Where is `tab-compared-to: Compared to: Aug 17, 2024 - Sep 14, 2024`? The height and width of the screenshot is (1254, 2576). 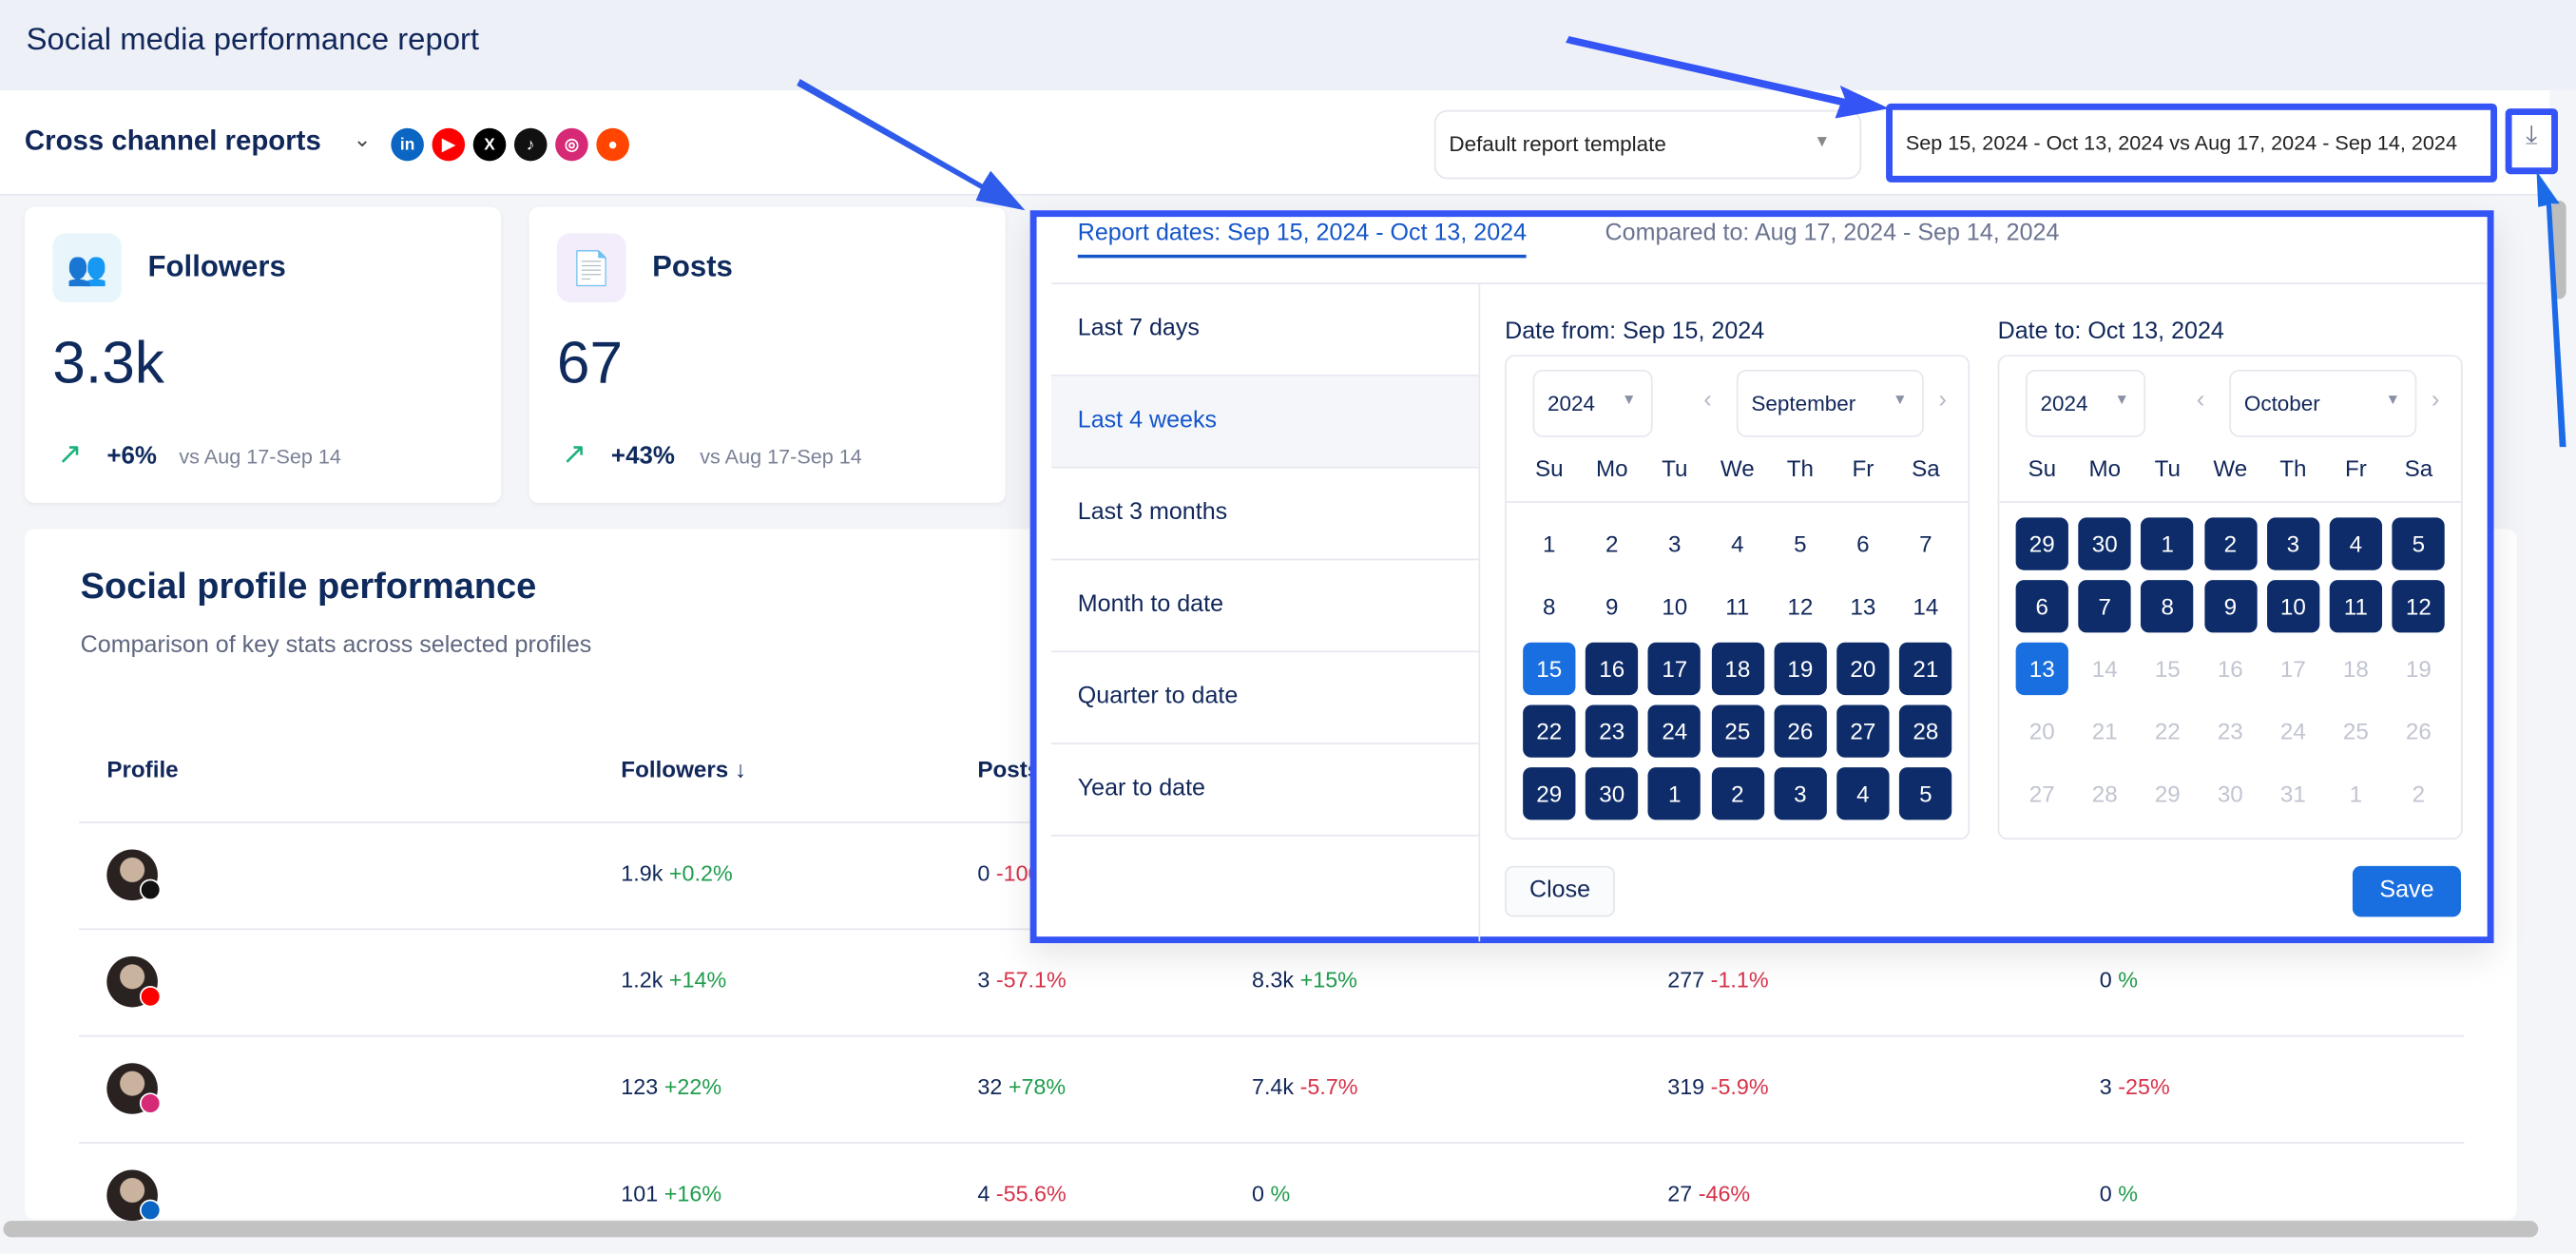 tab-compared-to: Compared to: Aug 17, 2024 - Sep 14, 2024 is located at coordinates (1832, 233).